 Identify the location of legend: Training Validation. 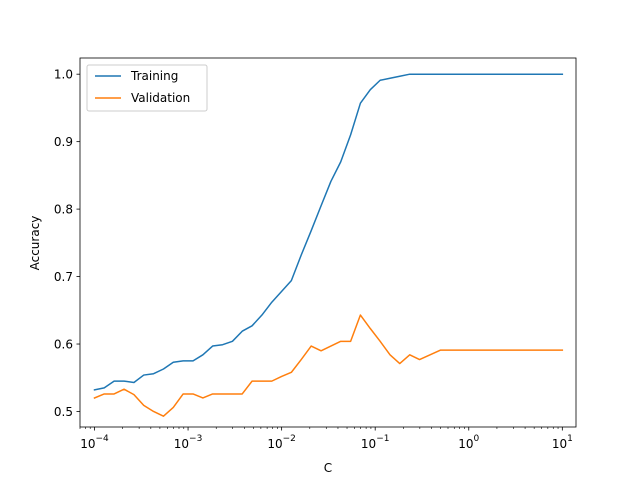
(147, 88).